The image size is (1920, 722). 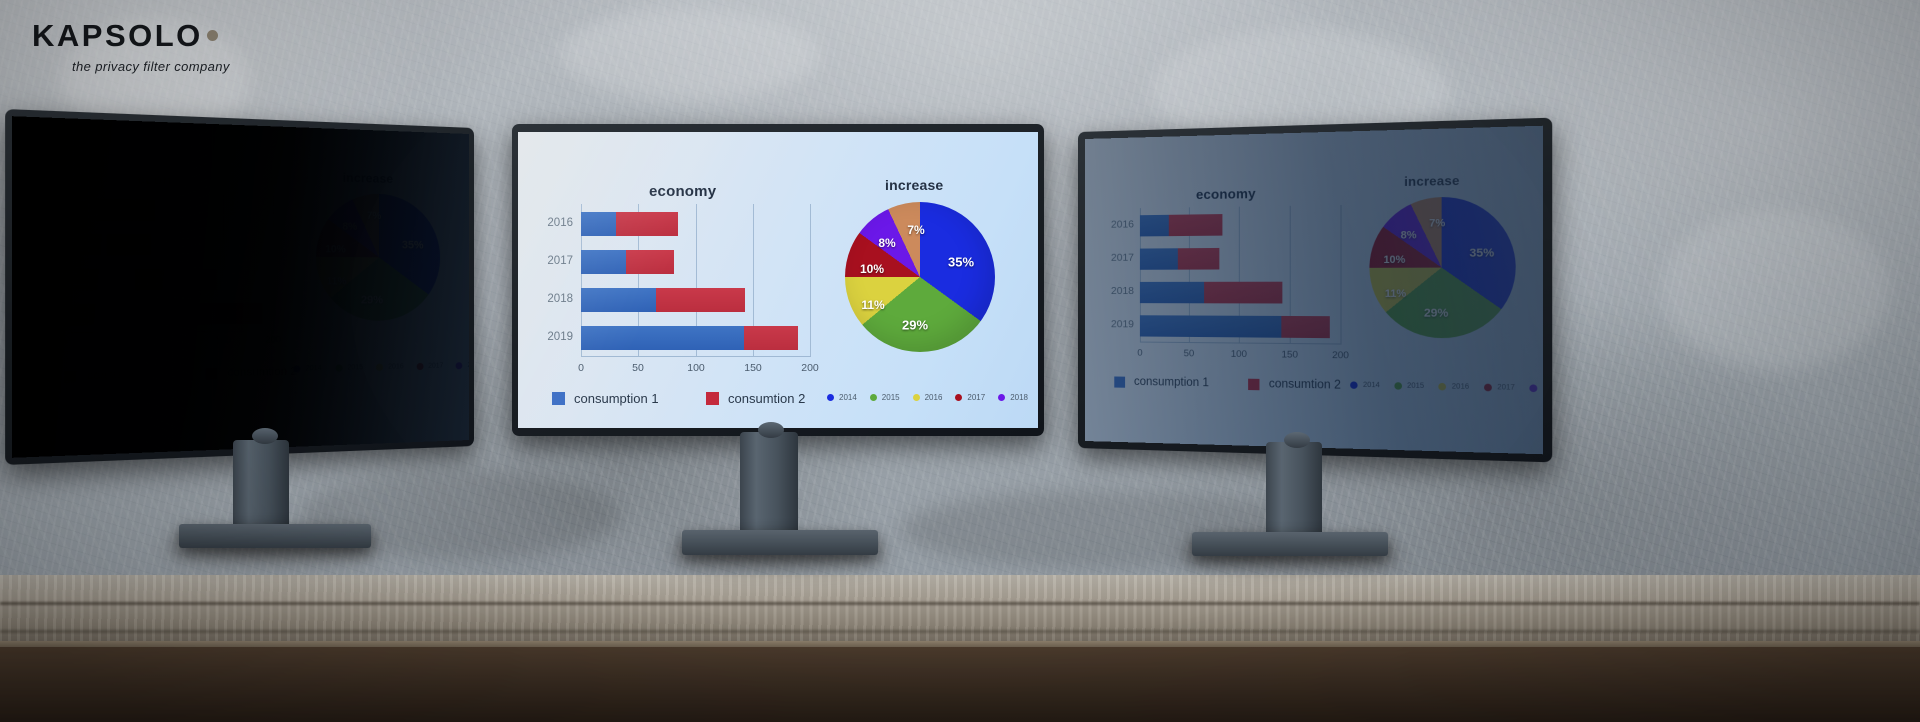 I want to click on right-monitor-stand-neck, so click(x=1294, y=492).